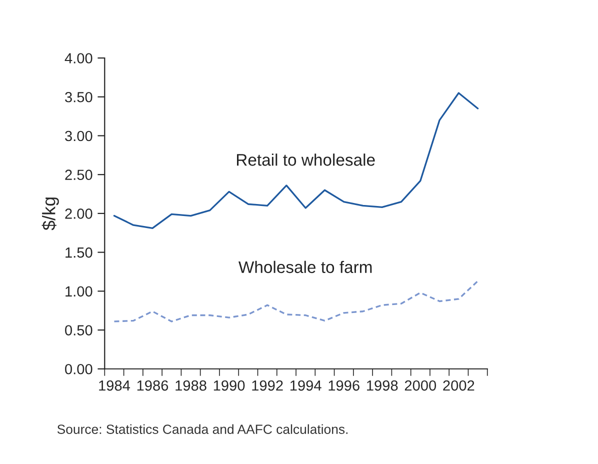  I want to click on x-tick-label: 2000, so click(420, 385).